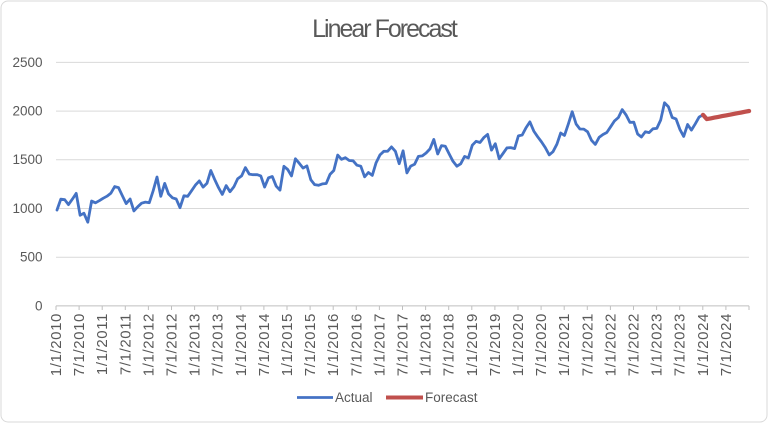 The height and width of the screenshot is (428, 768). Describe the element at coordinates (726, 344) in the screenshot. I see `svg-text: 7/1/2024` at that location.